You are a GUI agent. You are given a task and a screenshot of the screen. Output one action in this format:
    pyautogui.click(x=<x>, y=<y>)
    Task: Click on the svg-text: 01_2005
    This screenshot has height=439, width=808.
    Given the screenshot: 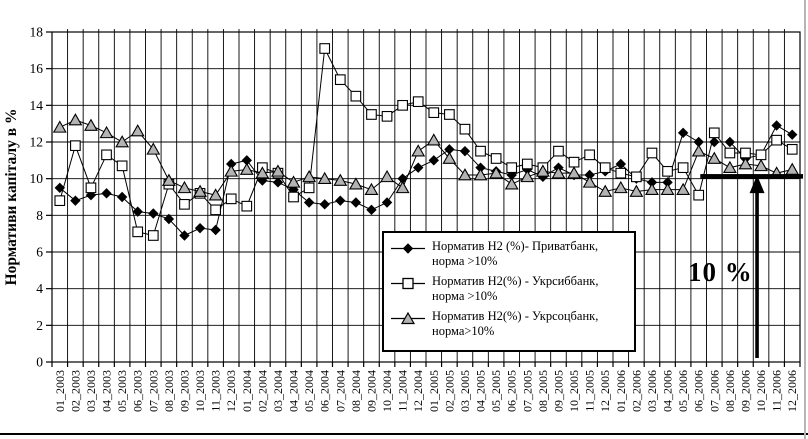 What is the action you would take?
    pyautogui.click(x=434, y=391)
    